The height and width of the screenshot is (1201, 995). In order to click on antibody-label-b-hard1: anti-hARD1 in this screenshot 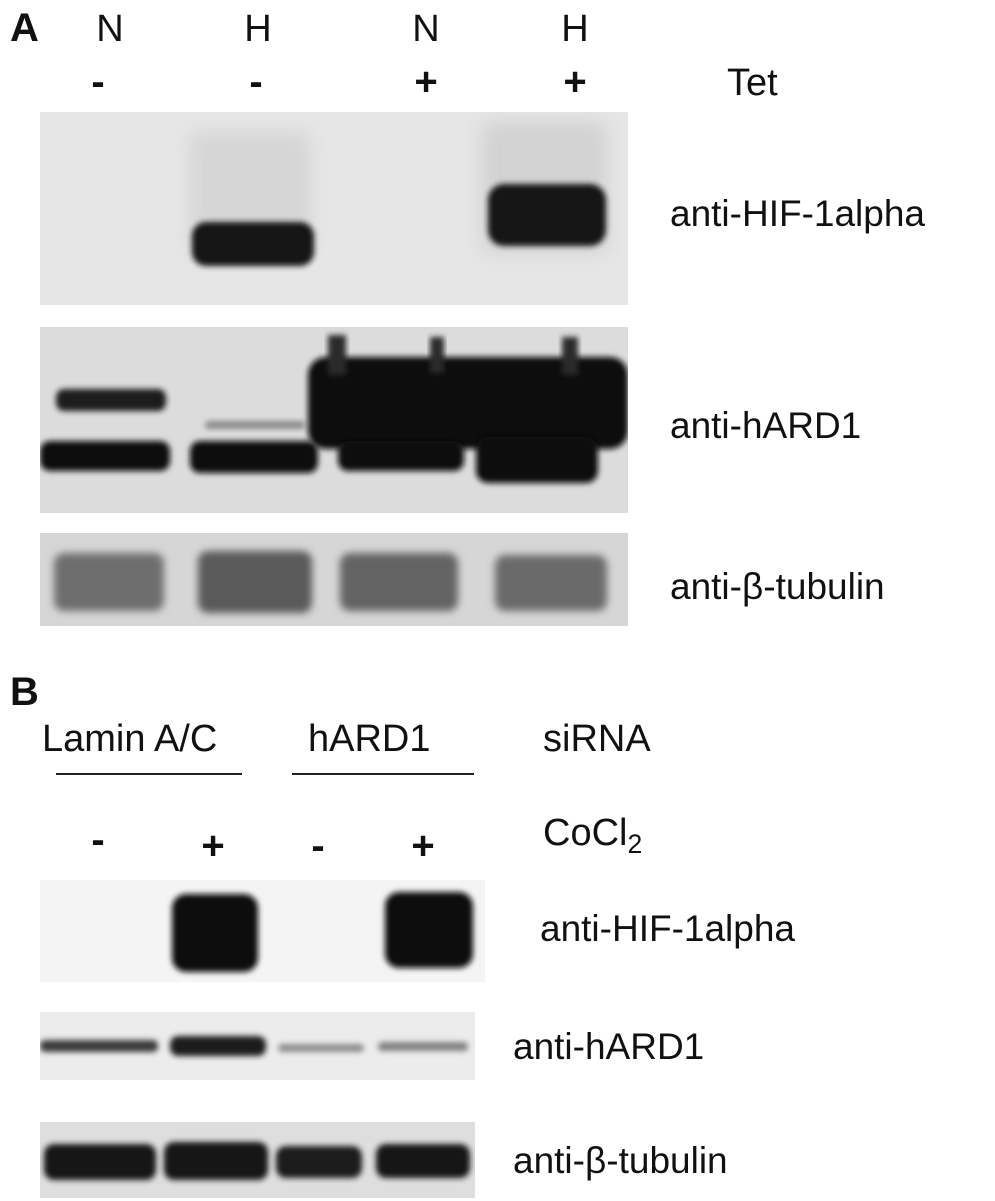, I will do `click(609, 1046)`.